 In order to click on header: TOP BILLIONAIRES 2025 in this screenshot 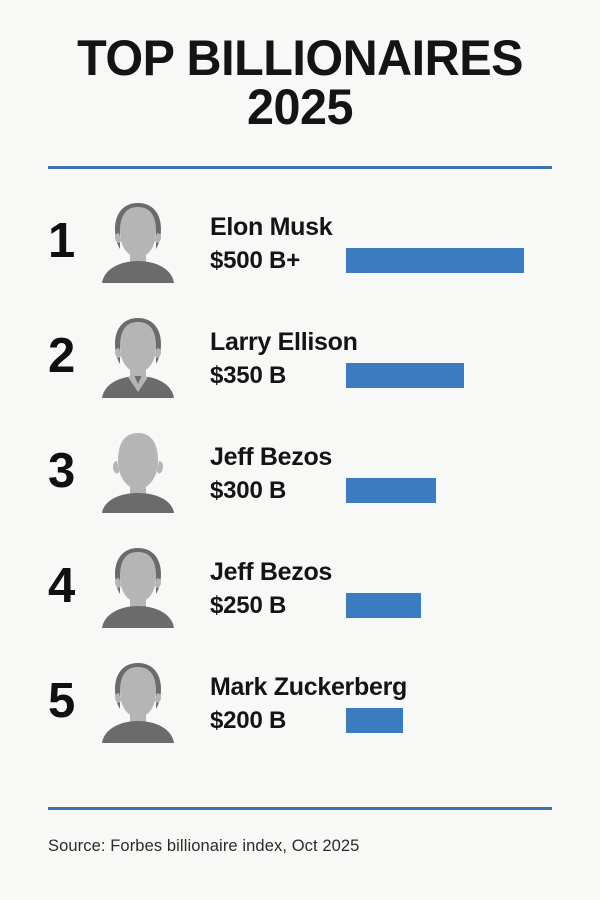, I will do `click(300, 66)`.